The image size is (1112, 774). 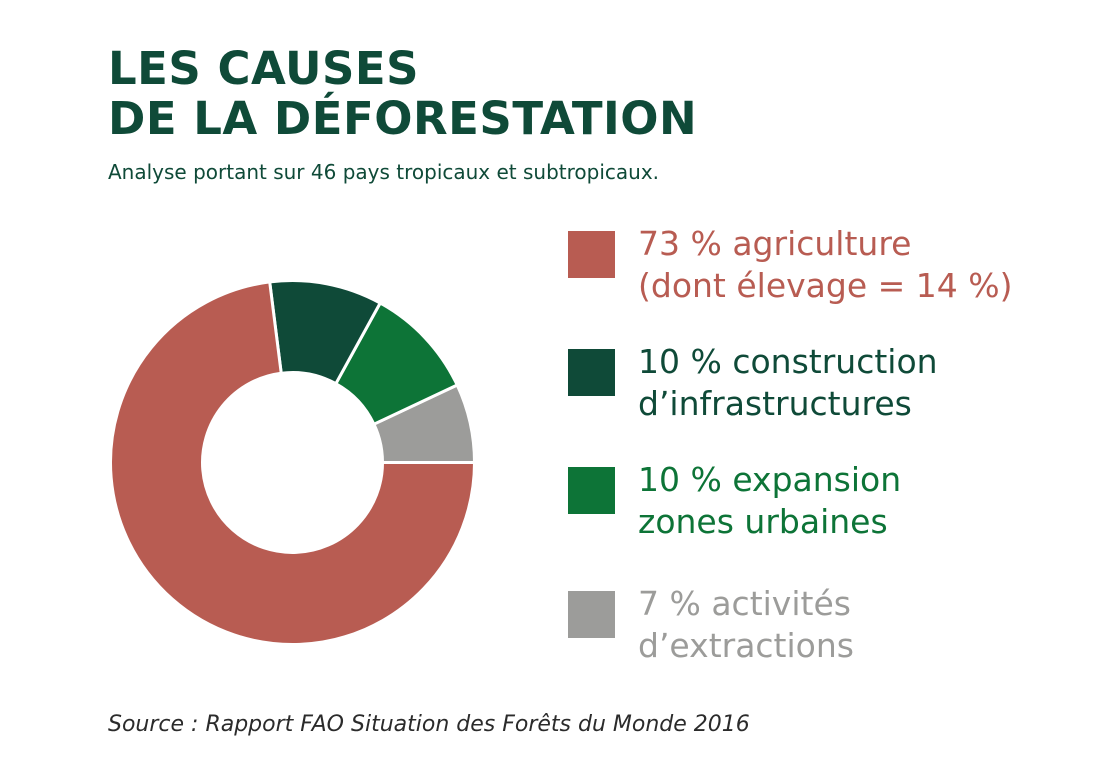 I want to click on legend-infrastructures-line-2: d’infrastructures, so click(x=775, y=403).